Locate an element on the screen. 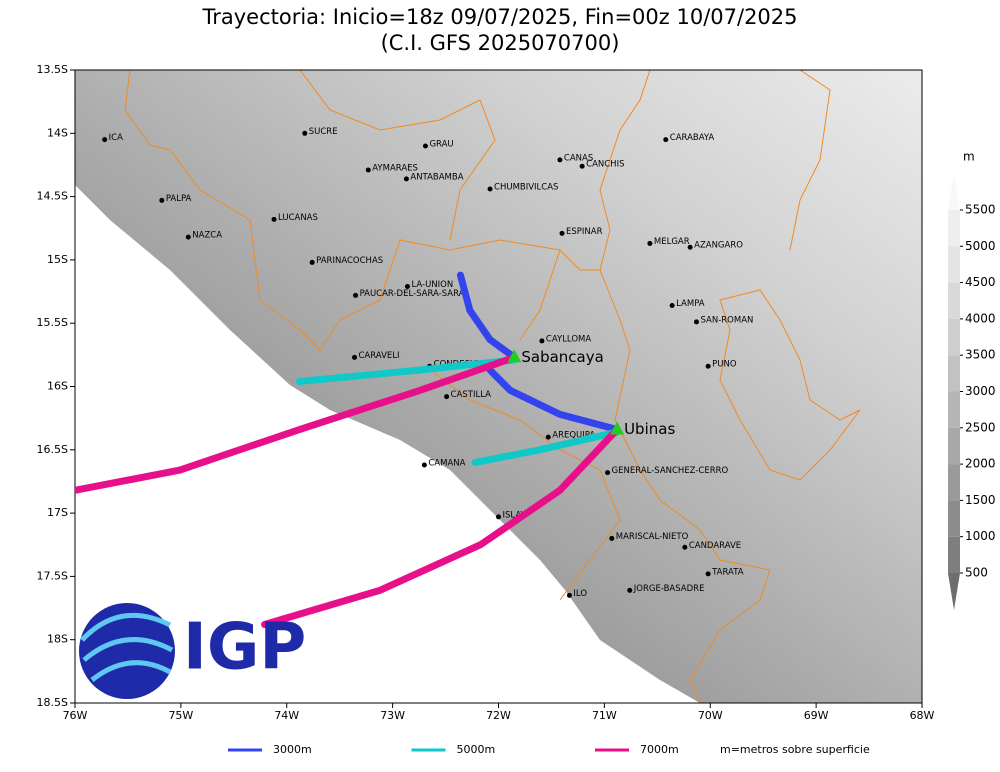 The height and width of the screenshot is (772, 1000). place-label: ESPINAR is located at coordinates (584, 232).